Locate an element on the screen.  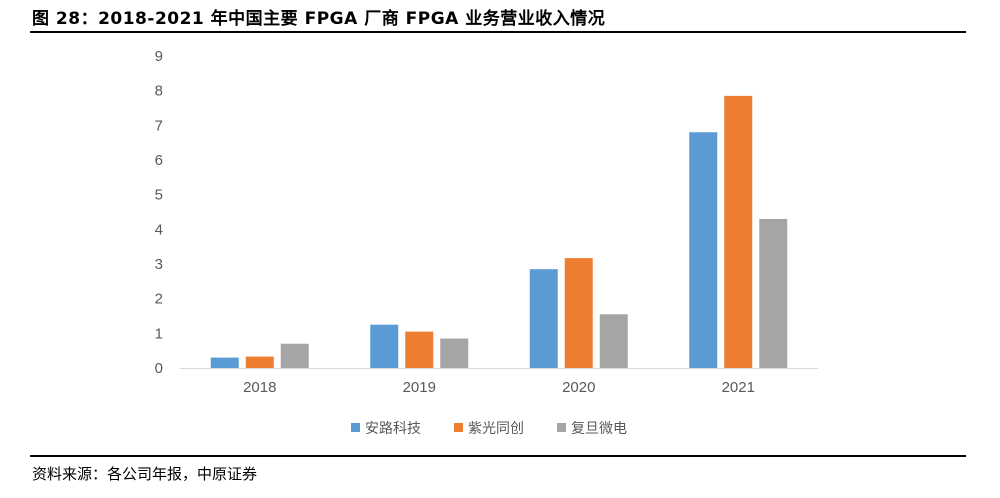
legend-item: 紫光同创 is located at coordinates (489, 429).